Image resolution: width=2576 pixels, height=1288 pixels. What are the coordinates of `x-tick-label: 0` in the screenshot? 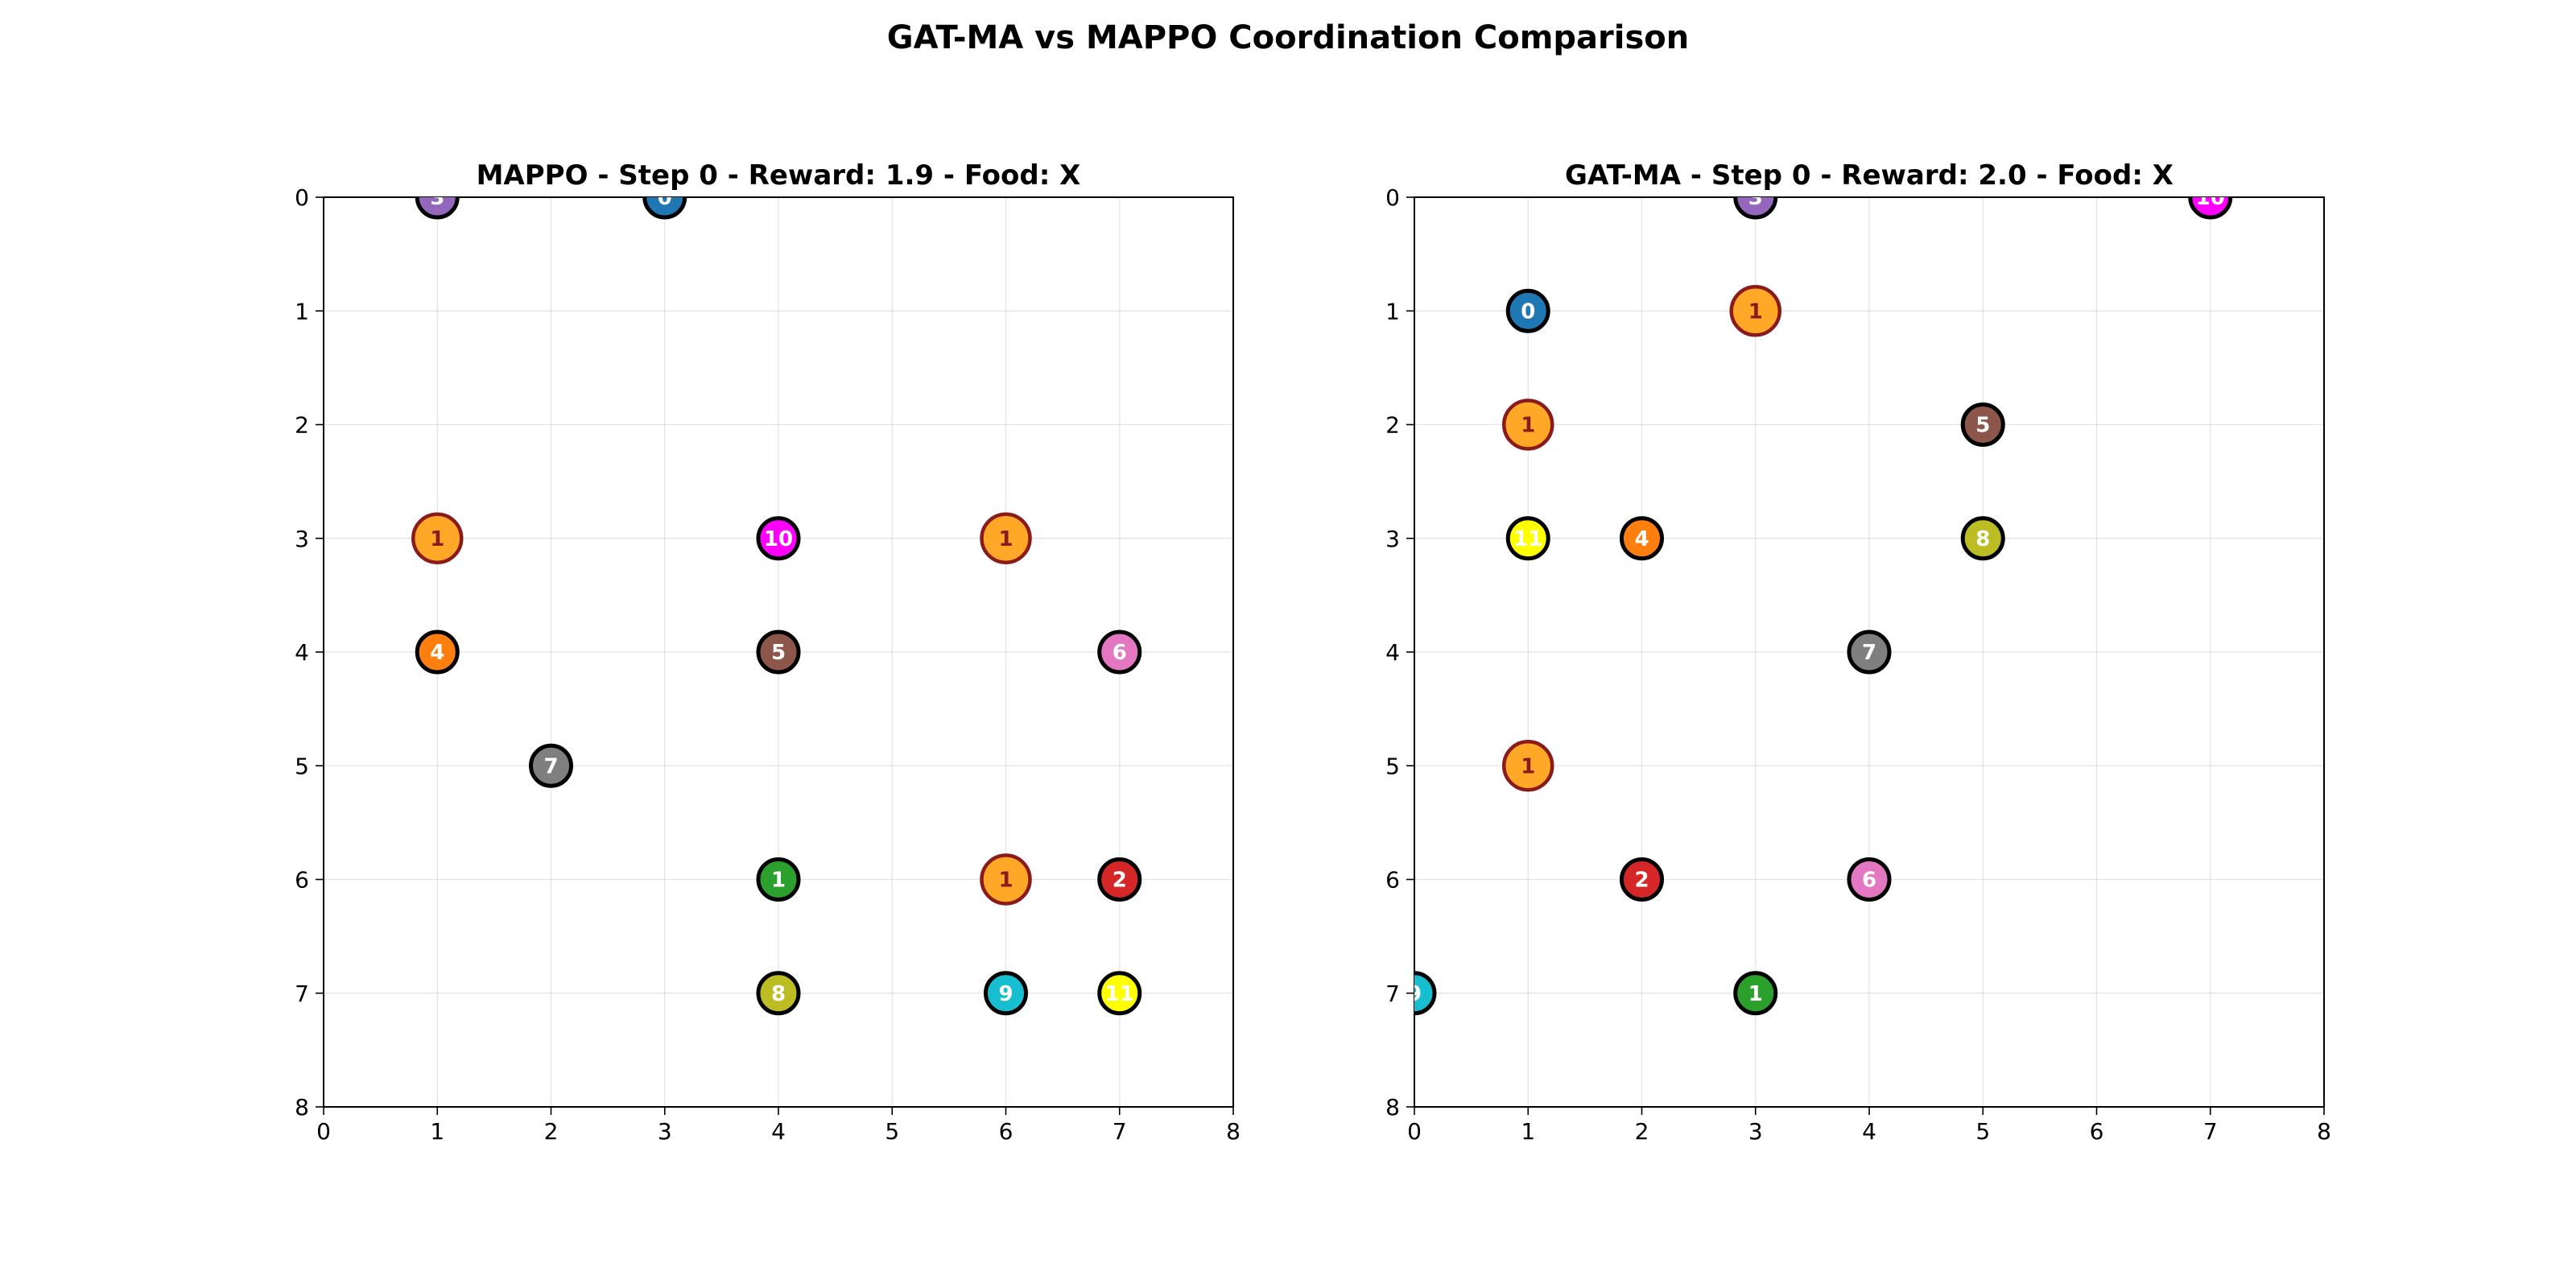 It's located at (1414, 1131).